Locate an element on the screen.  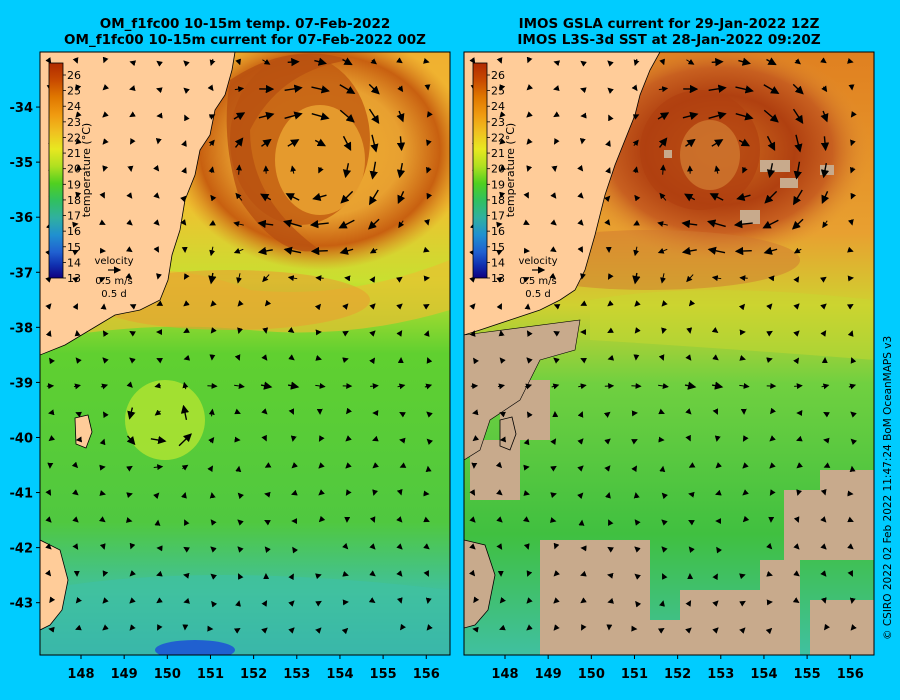
x-tick-label: 152 is located at coordinates (253, 674).